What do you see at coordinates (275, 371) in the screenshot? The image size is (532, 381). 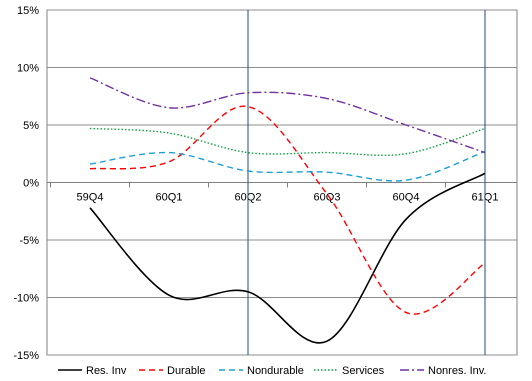 I see `legend-label: Nondurable` at bounding box center [275, 371].